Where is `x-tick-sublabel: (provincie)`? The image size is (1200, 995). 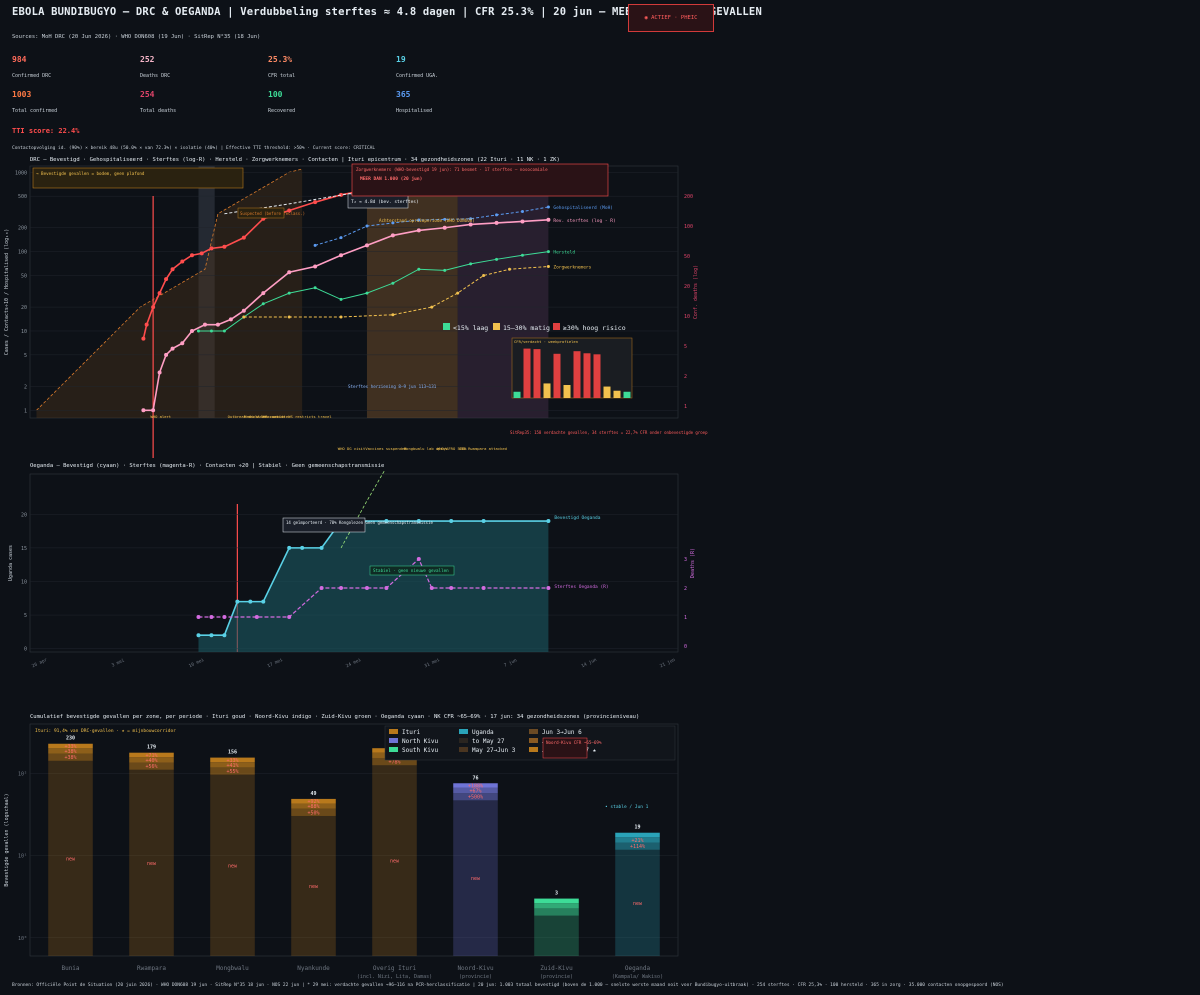
x-tick-sublabel: (provincie) is located at coordinates (556, 977).